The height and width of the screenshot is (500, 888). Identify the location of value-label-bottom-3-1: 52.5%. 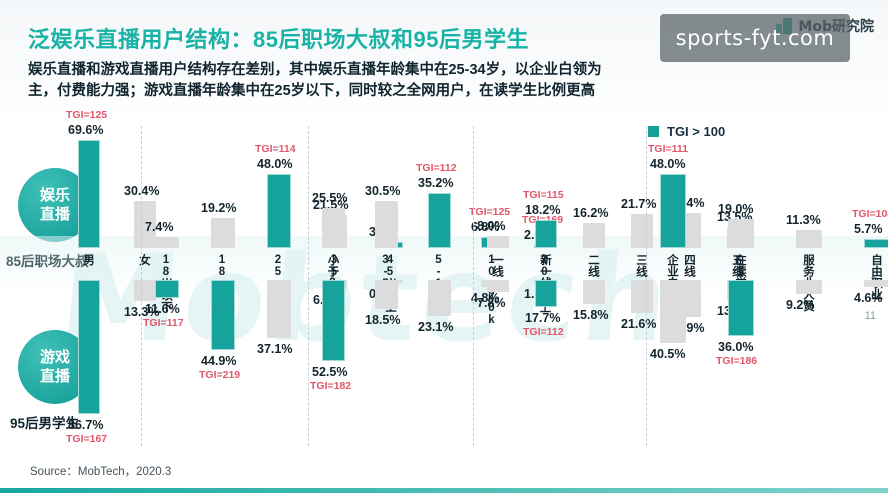
(330, 372).